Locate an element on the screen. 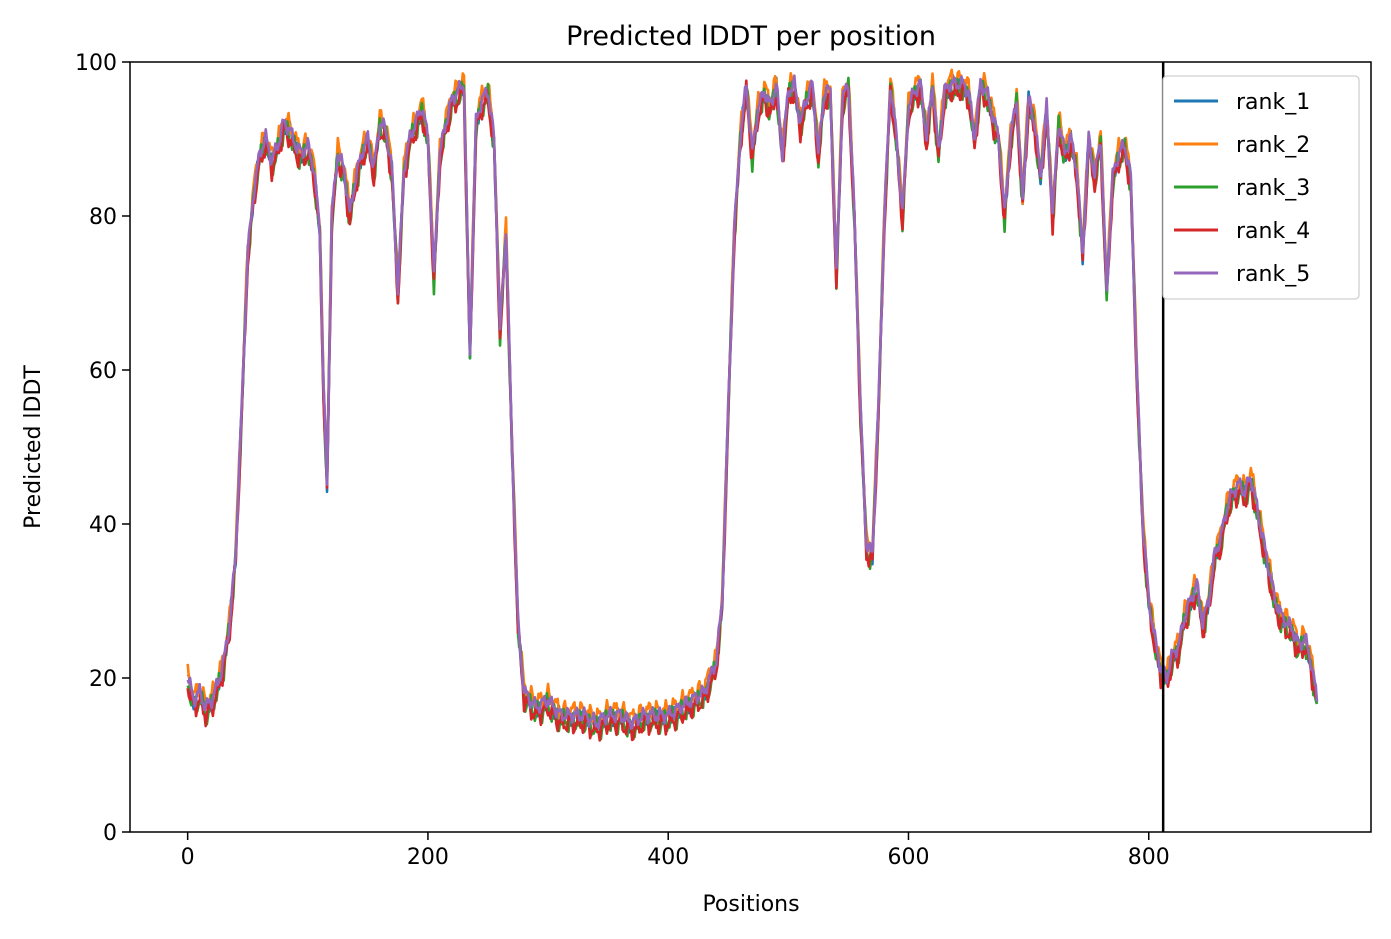 The width and height of the screenshot is (1391, 939). legend-box is located at coordinates (1261, 187).